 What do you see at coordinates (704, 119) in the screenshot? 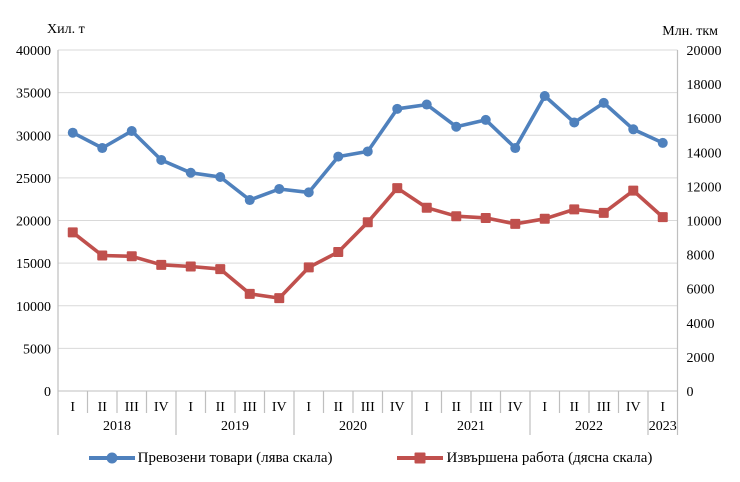
I see `right-axis-tick-label: 16000` at bounding box center [704, 119].